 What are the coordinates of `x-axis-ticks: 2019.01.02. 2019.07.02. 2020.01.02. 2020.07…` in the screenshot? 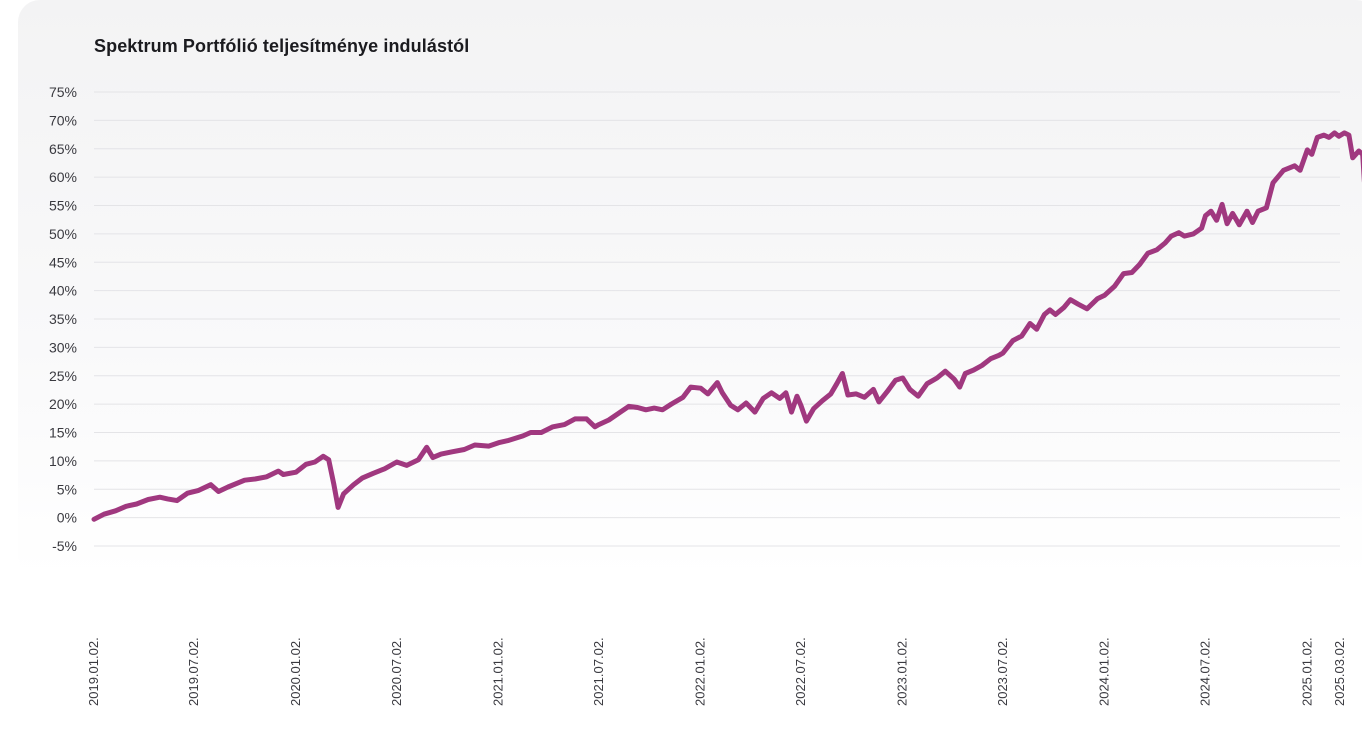 It's located at (716, 671).